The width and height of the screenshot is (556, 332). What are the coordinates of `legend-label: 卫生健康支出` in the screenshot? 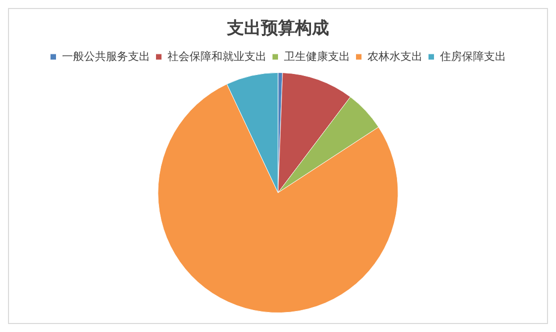 It's located at (317, 56).